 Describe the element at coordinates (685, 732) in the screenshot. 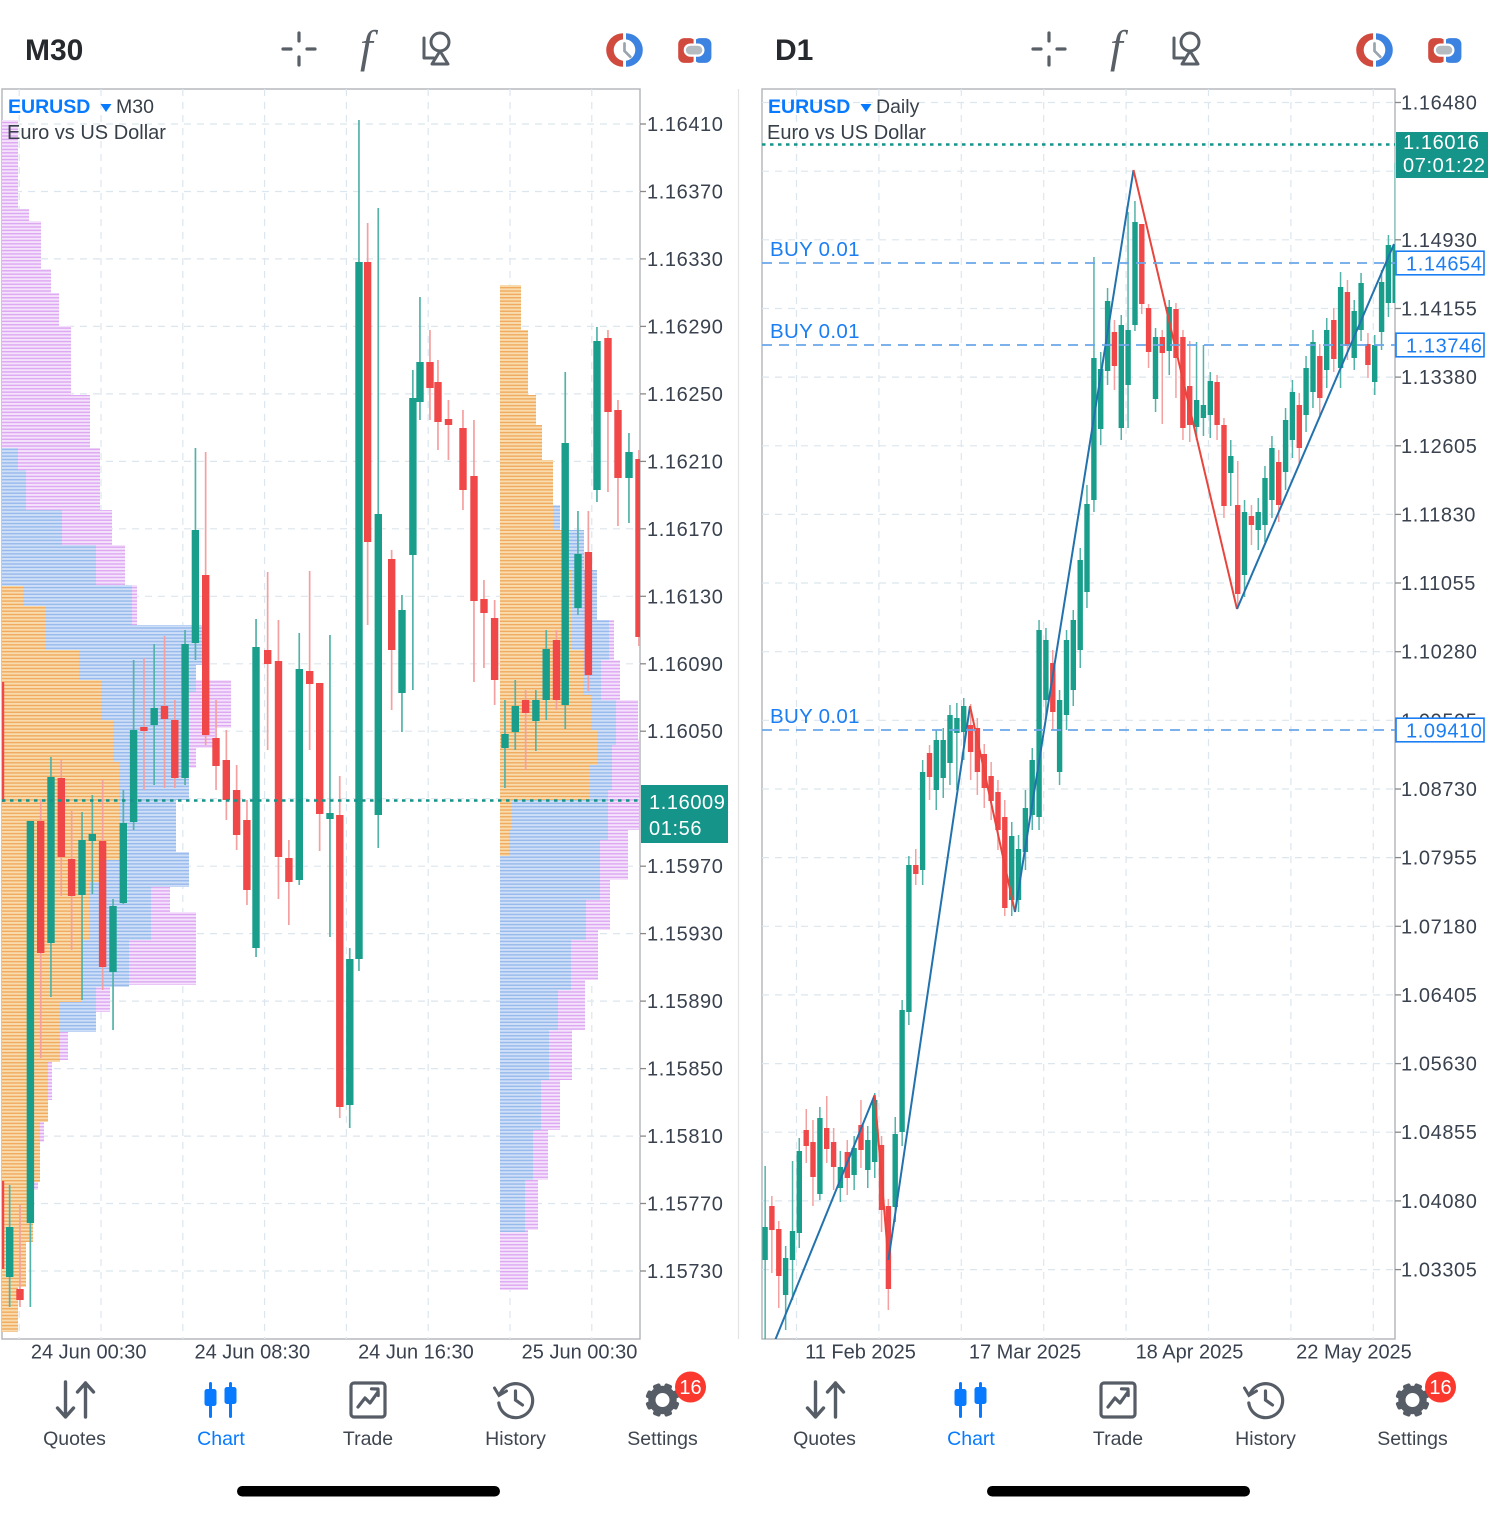

I see `svg-text: 1.16050` at that location.